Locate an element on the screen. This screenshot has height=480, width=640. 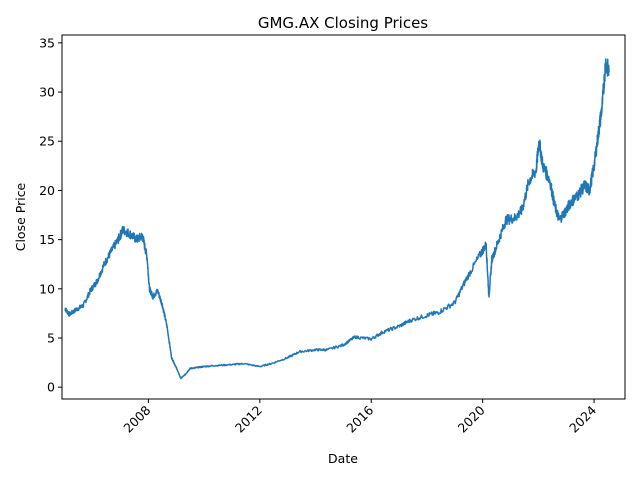
y-tick-label: 0 is located at coordinates (51, 387).